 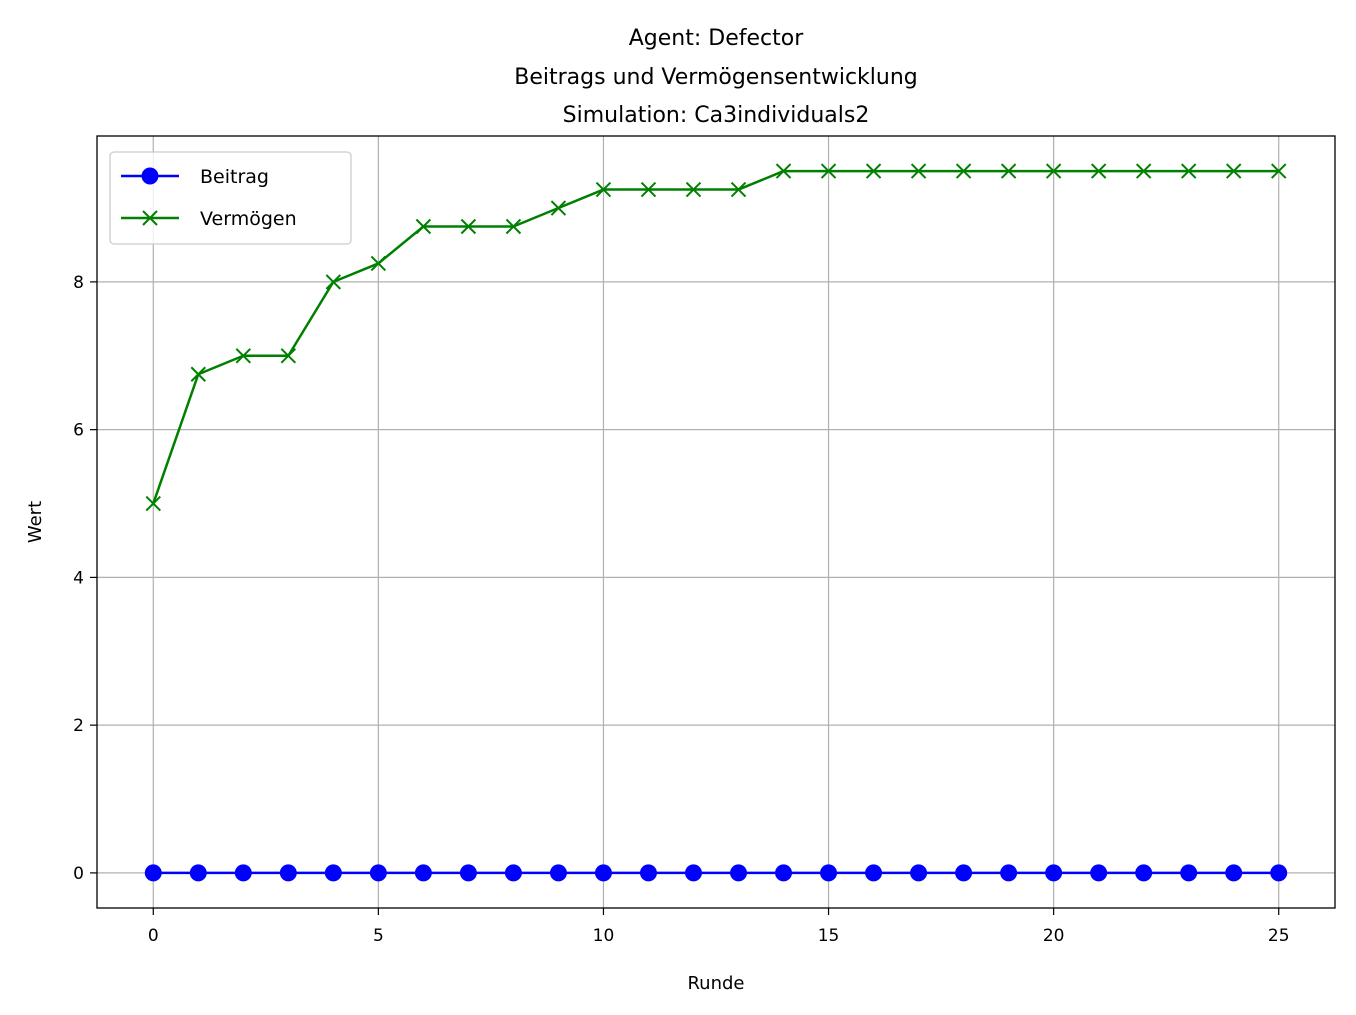 What do you see at coordinates (78, 431) in the screenshot?
I see `y-tick-label: 6` at bounding box center [78, 431].